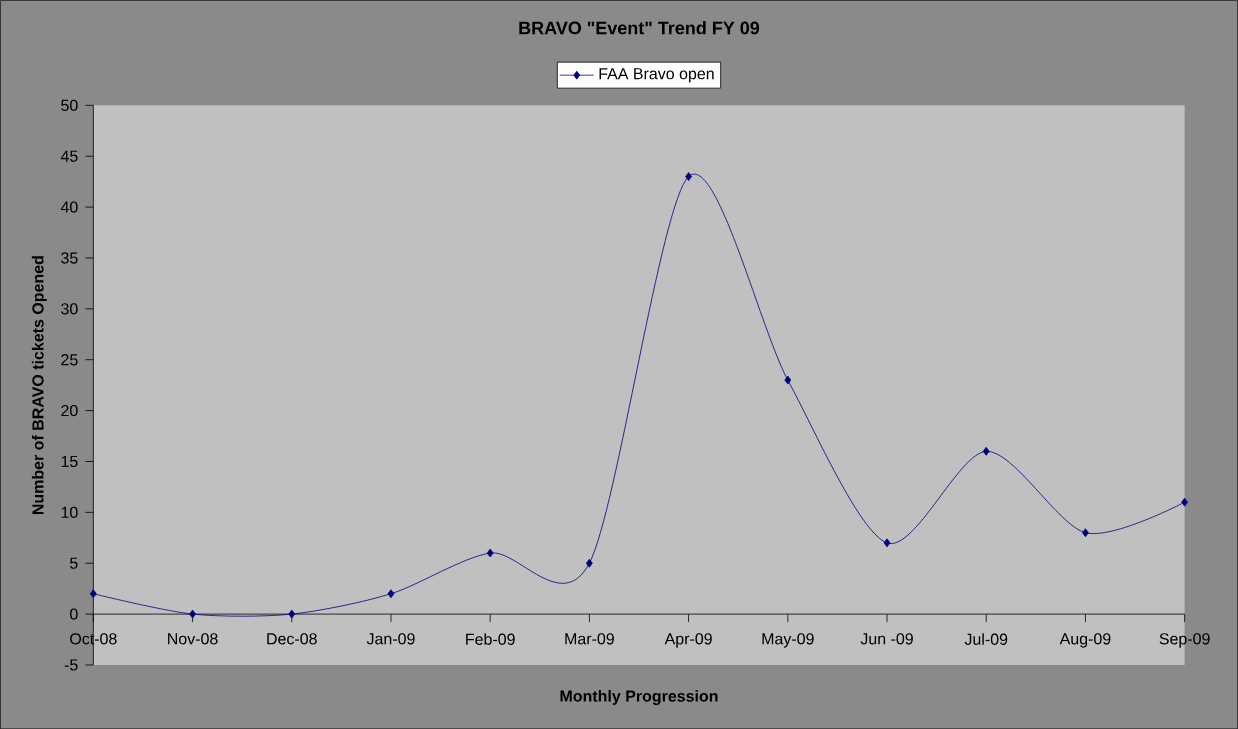 The height and width of the screenshot is (729, 1238). Describe the element at coordinates (74, 563) in the screenshot. I see `y-tick-label: 5` at that location.